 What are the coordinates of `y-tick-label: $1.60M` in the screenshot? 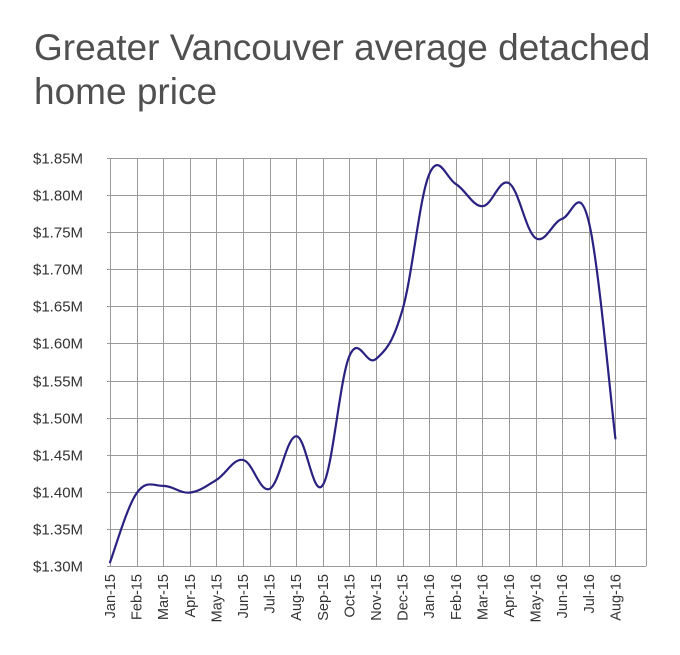 It's located at (58, 344).